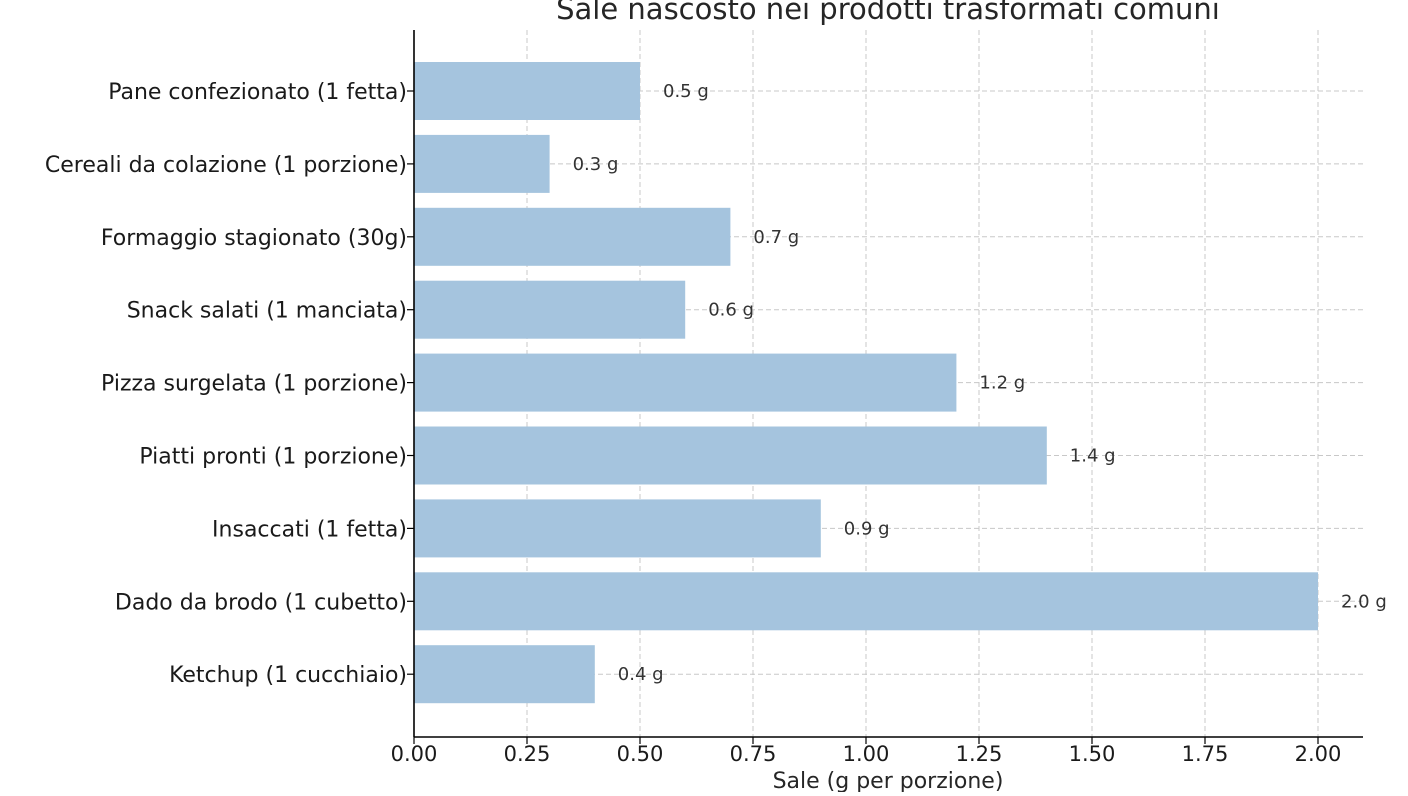  What do you see at coordinates (414, 754) in the screenshot?
I see `x-tick-label: 0.00` at bounding box center [414, 754].